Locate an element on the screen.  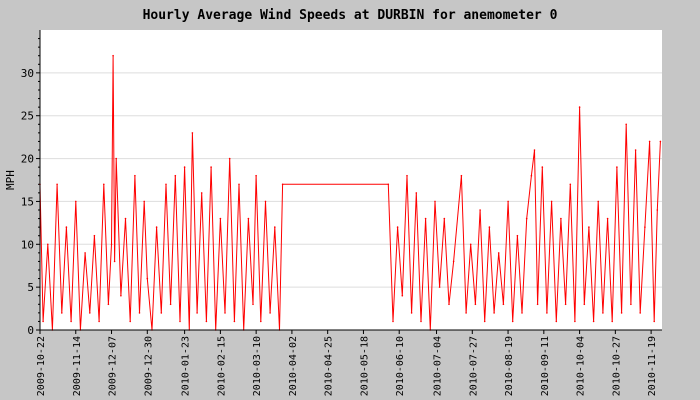
x-tick-label: 2009-12-07 is located at coordinates (113, 366).